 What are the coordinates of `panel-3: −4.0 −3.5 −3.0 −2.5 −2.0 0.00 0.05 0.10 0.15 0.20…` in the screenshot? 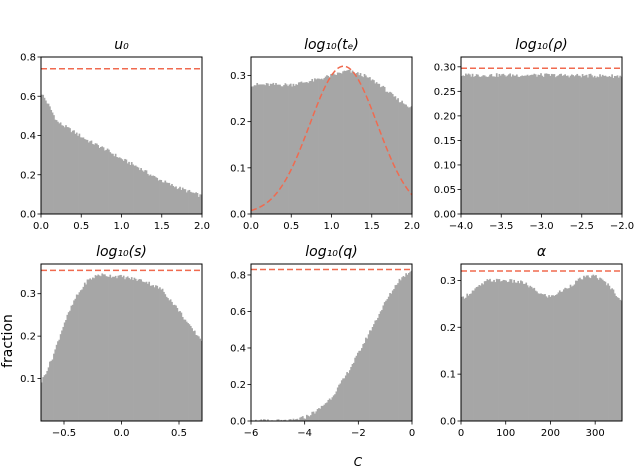 It's located at (534, 134).